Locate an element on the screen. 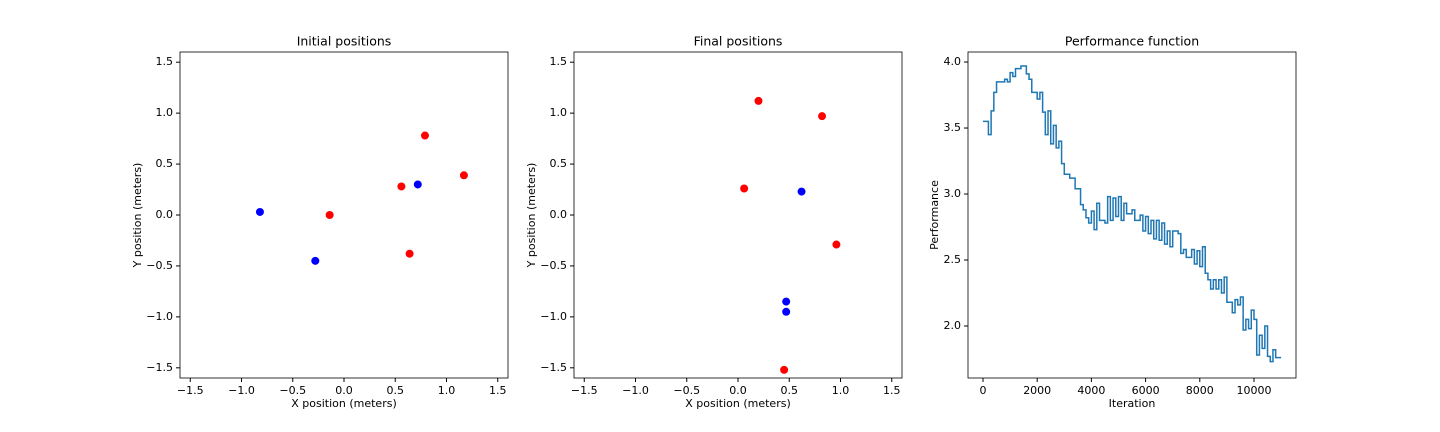 The image size is (1440, 432). y-tick-label: 4.0 is located at coordinates (953, 61).